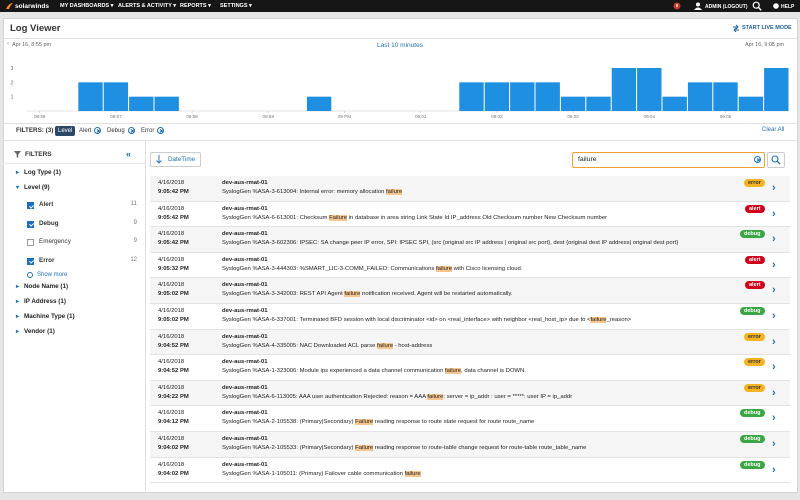 The height and width of the screenshot is (500, 800). What do you see at coordinates (677, 6) in the screenshot?
I see `alerts-icon` at bounding box center [677, 6].